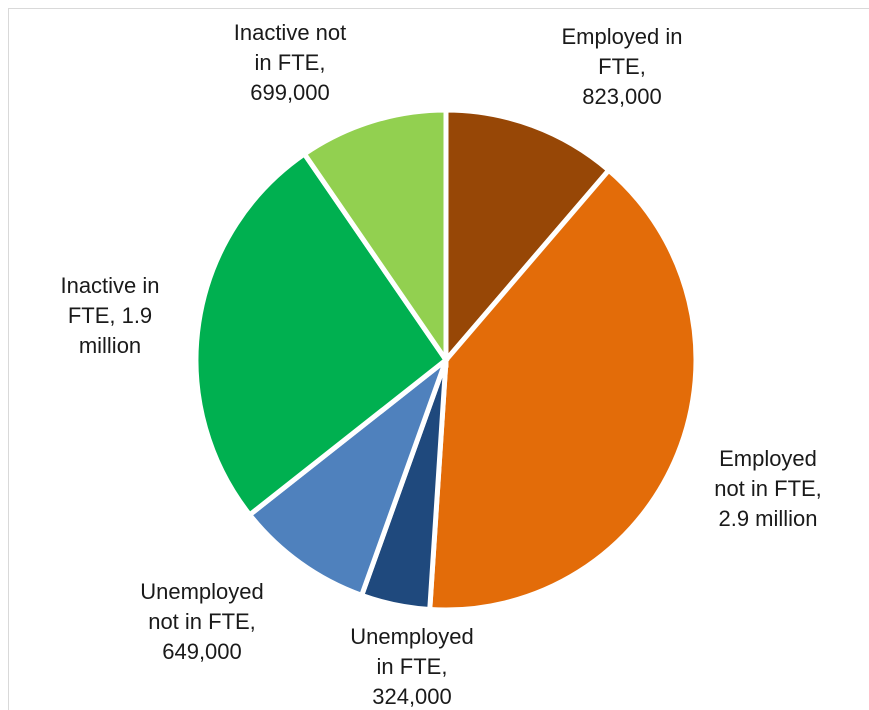 The image size is (869, 710). Describe the element at coordinates (110, 345) in the screenshot. I see `pie-label-line: million` at that location.